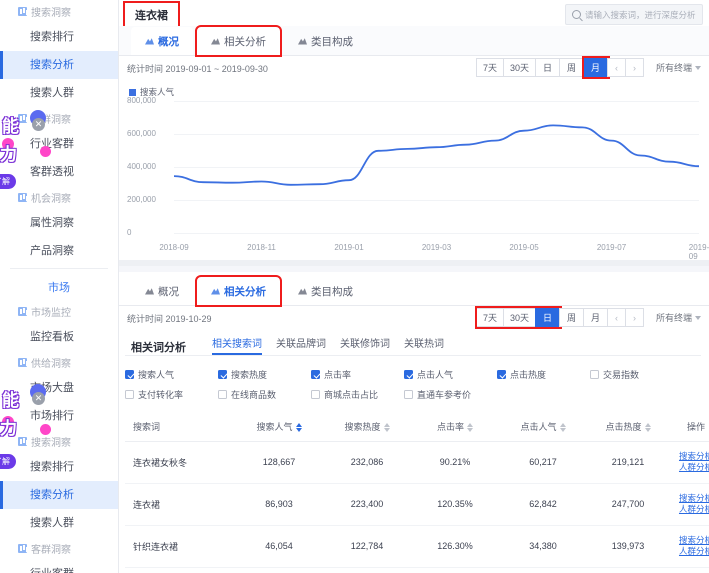  What do you see at coordinates (357, 394) in the screenshot?
I see `metric-checkbox-商城点击占比: 商城点击占比` at bounding box center [357, 394].